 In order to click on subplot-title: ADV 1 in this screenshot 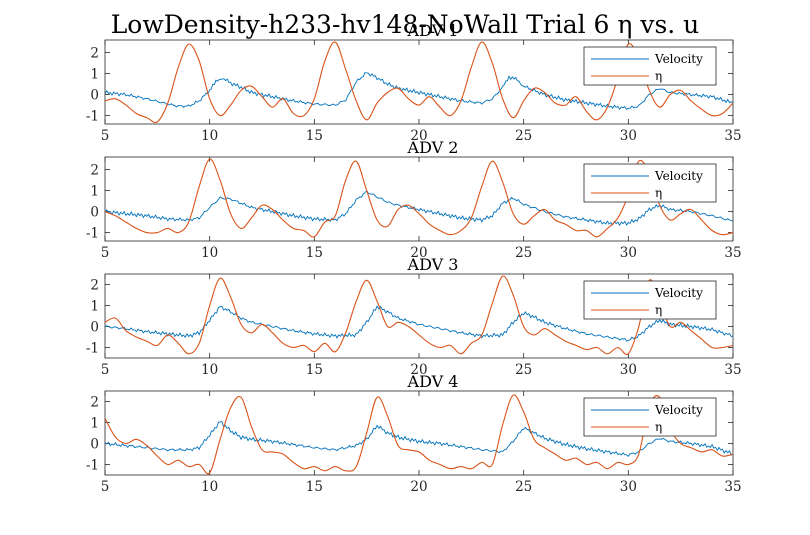, I will do `click(433, 30)`.